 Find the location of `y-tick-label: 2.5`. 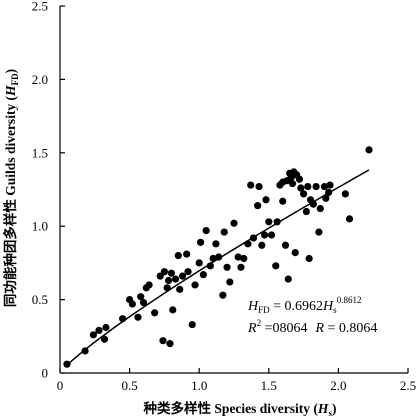

y-tick-label: 2.5 is located at coordinates (40, 7).